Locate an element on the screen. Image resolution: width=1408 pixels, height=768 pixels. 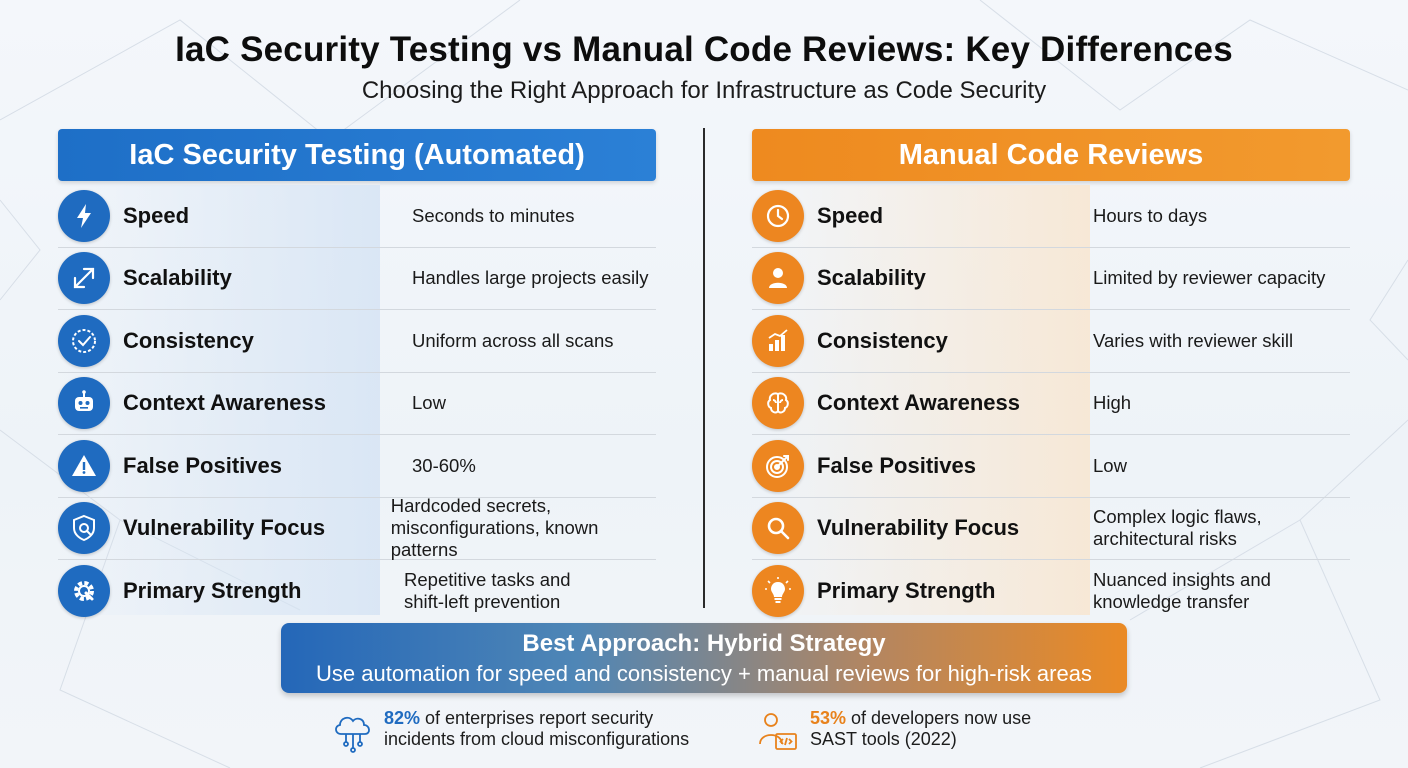
row-value: Limited by reviewer capacity is located at coordinates (1209, 278).